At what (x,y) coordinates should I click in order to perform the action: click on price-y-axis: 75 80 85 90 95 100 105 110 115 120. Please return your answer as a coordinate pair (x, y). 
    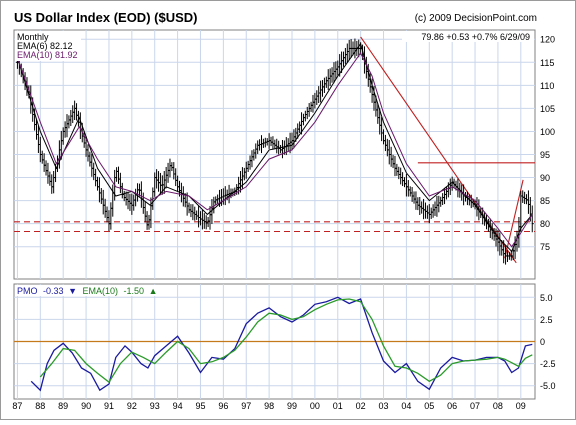
    Looking at the image, I should click on (547, 144).